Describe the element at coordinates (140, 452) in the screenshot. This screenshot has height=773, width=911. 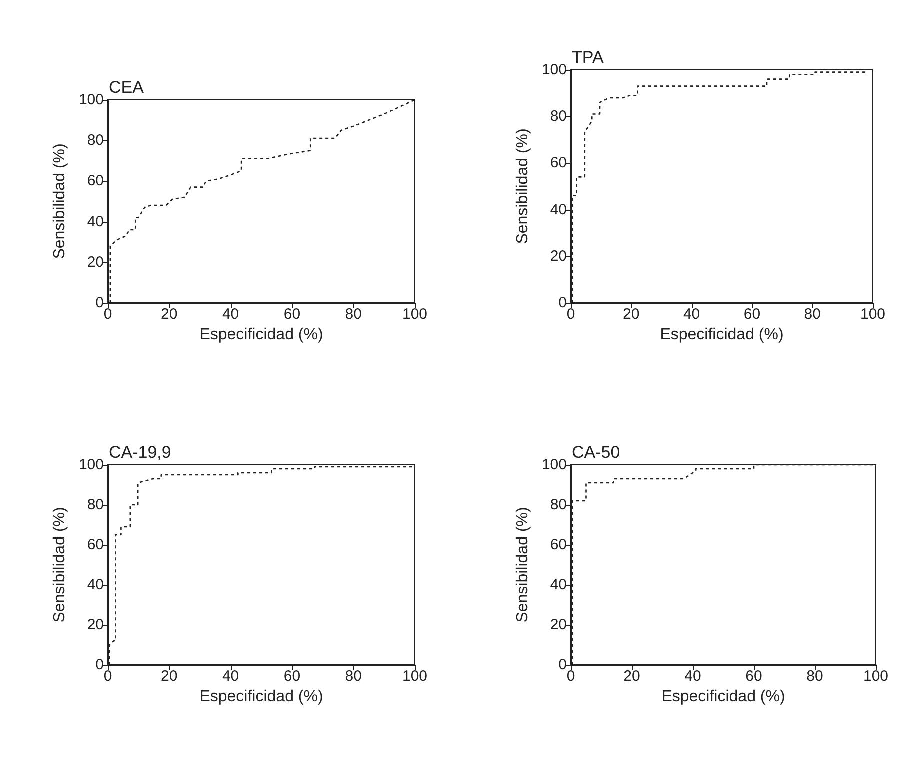
I see `chart-title: CA-19,9` at that location.